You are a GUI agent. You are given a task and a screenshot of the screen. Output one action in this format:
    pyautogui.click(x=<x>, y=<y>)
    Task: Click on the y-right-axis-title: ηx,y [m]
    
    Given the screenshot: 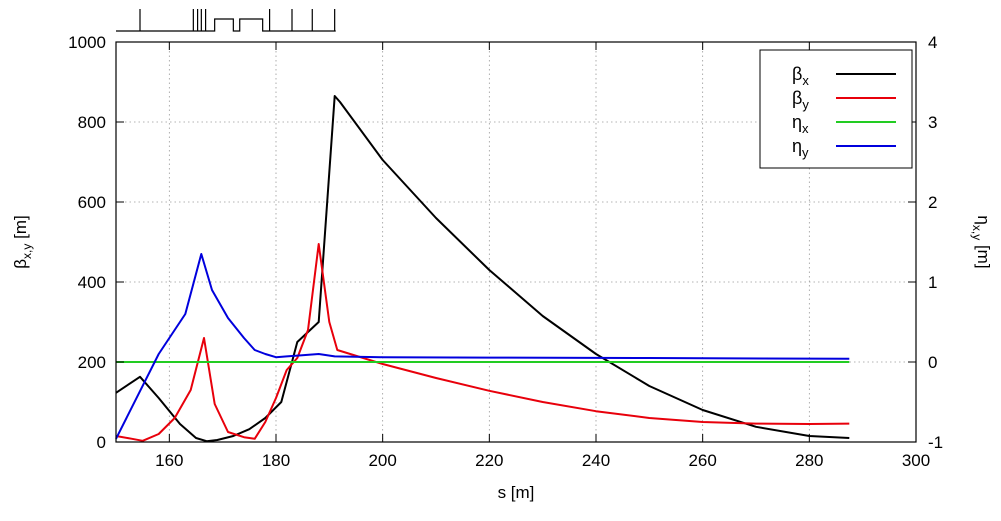 What is the action you would take?
    pyautogui.click(x=981, y=241)
    